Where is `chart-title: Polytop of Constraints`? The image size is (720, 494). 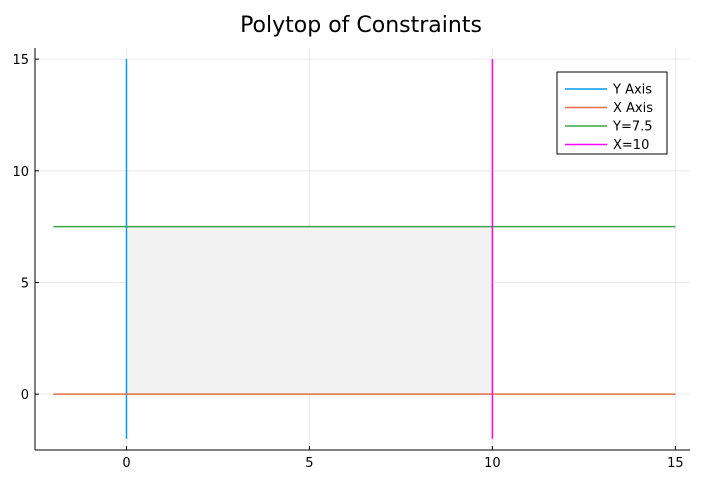
chart-title: Polytop of Constraints is located at coordinates (361, 25).